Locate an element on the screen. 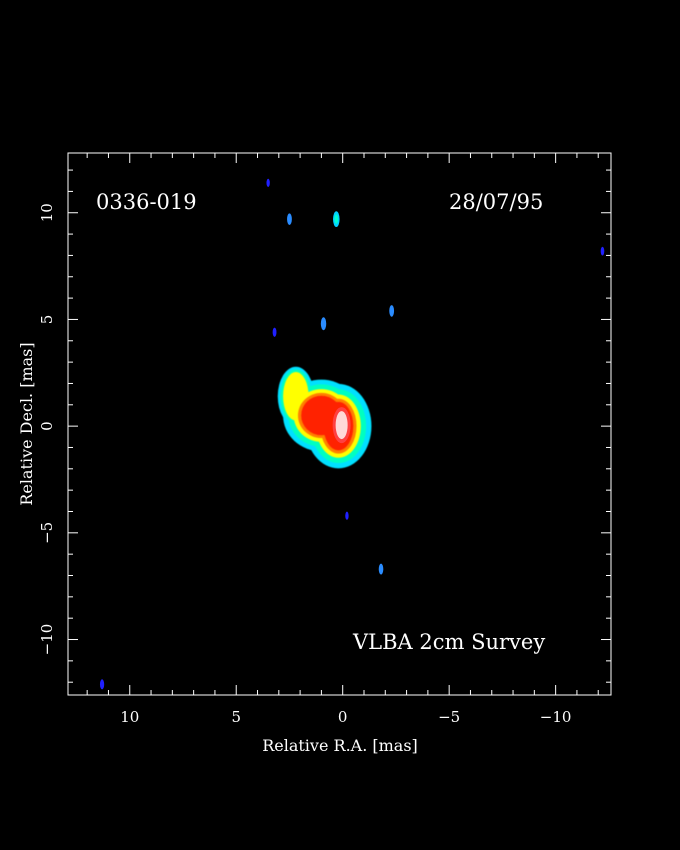 The height and width of the screenshot is (850, 680). source-image is located at coordinates (324, 417).